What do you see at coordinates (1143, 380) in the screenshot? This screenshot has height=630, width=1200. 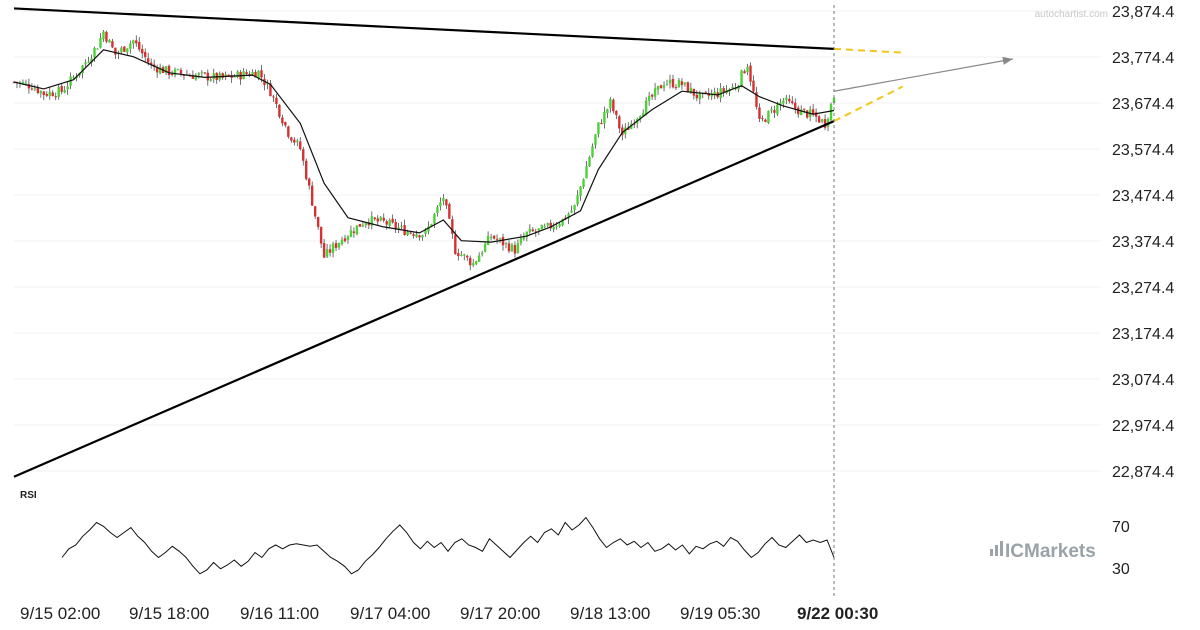 I see `y-tick-label: 23,074.4` at bounding box center [1143, 380].